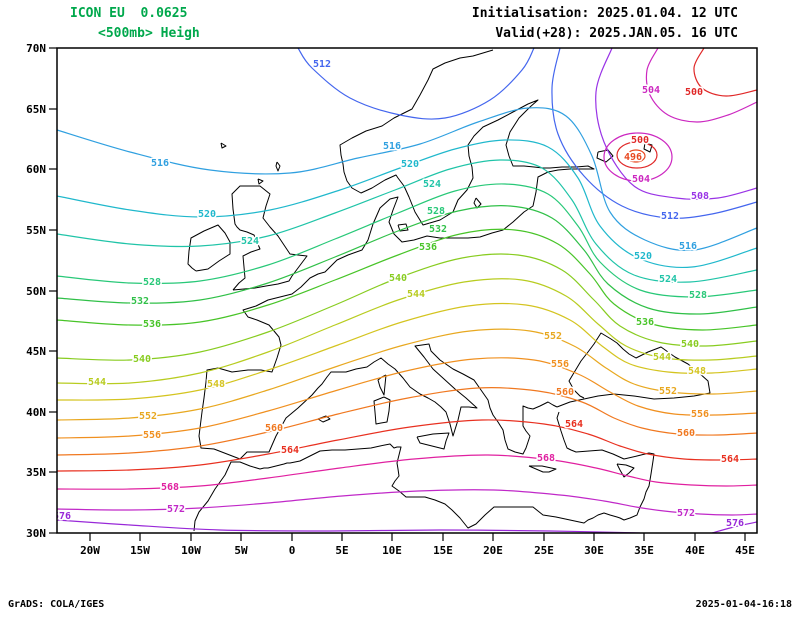 This screenshot has width=800, height=618. What do you see at coordinates (36, 48) in the screenshot?
I see `lat-label: 70N` at bounding box center [36, 48].